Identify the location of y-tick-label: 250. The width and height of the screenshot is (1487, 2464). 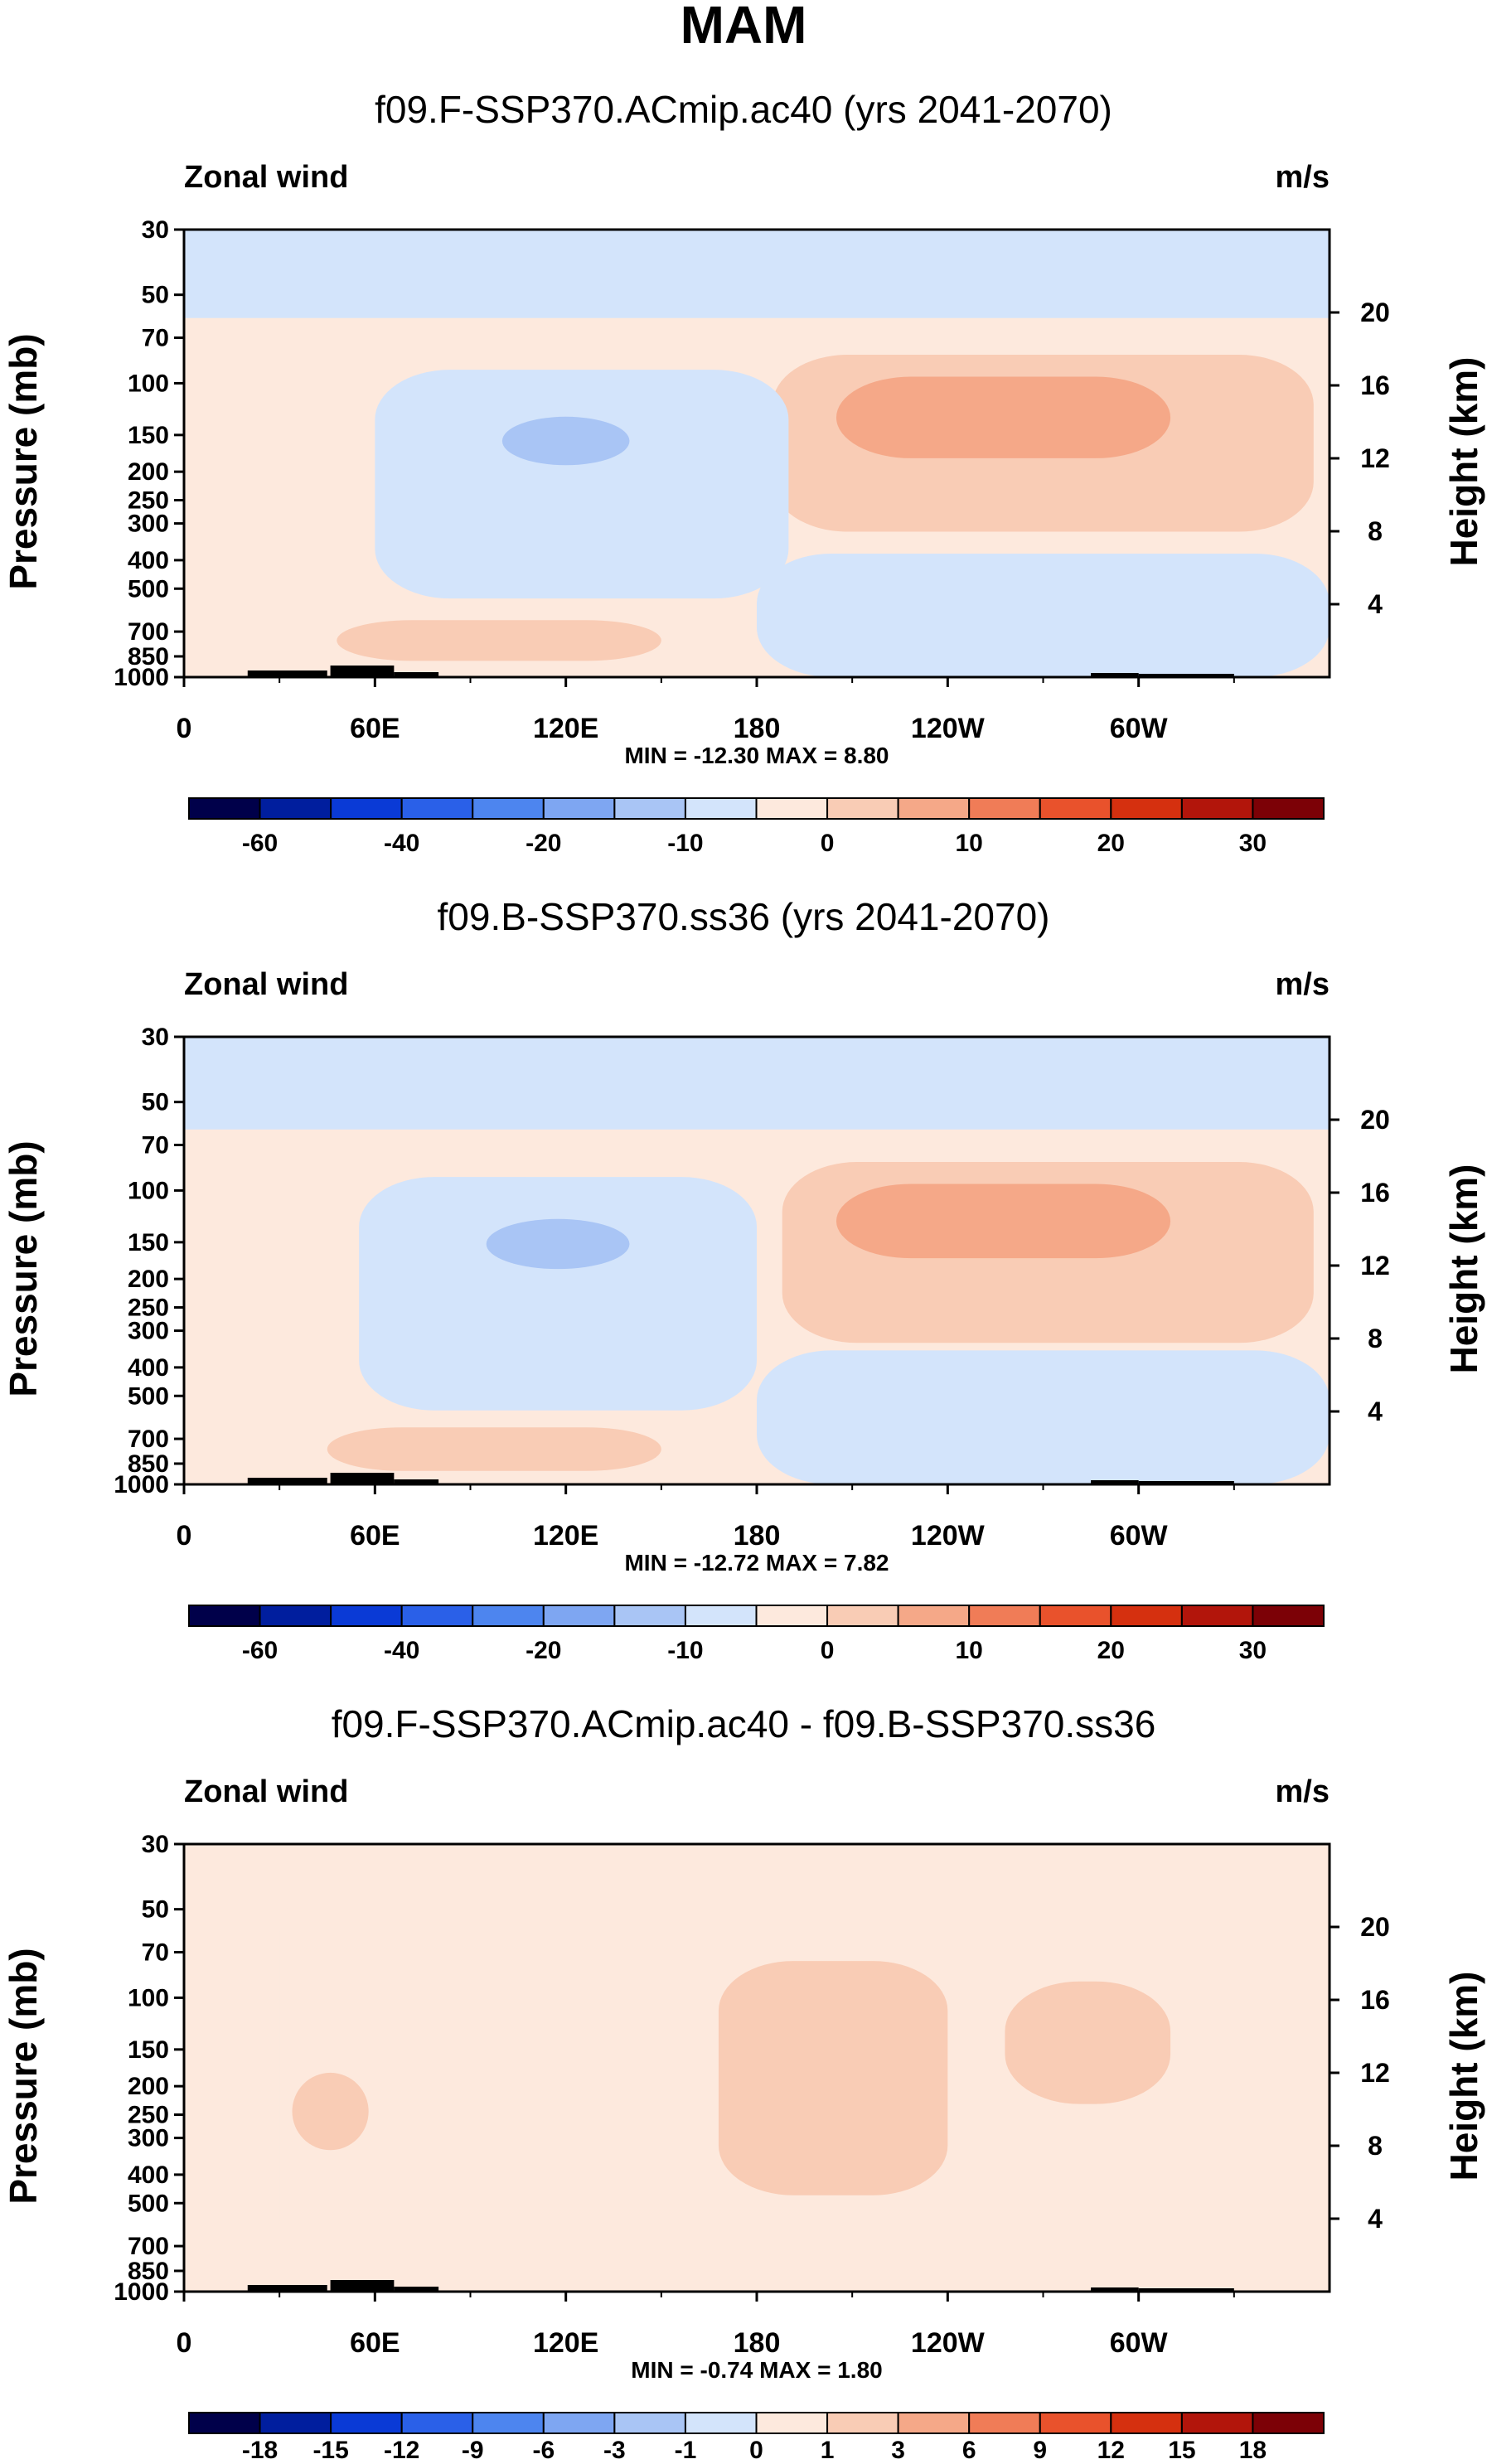
(148, 2115).